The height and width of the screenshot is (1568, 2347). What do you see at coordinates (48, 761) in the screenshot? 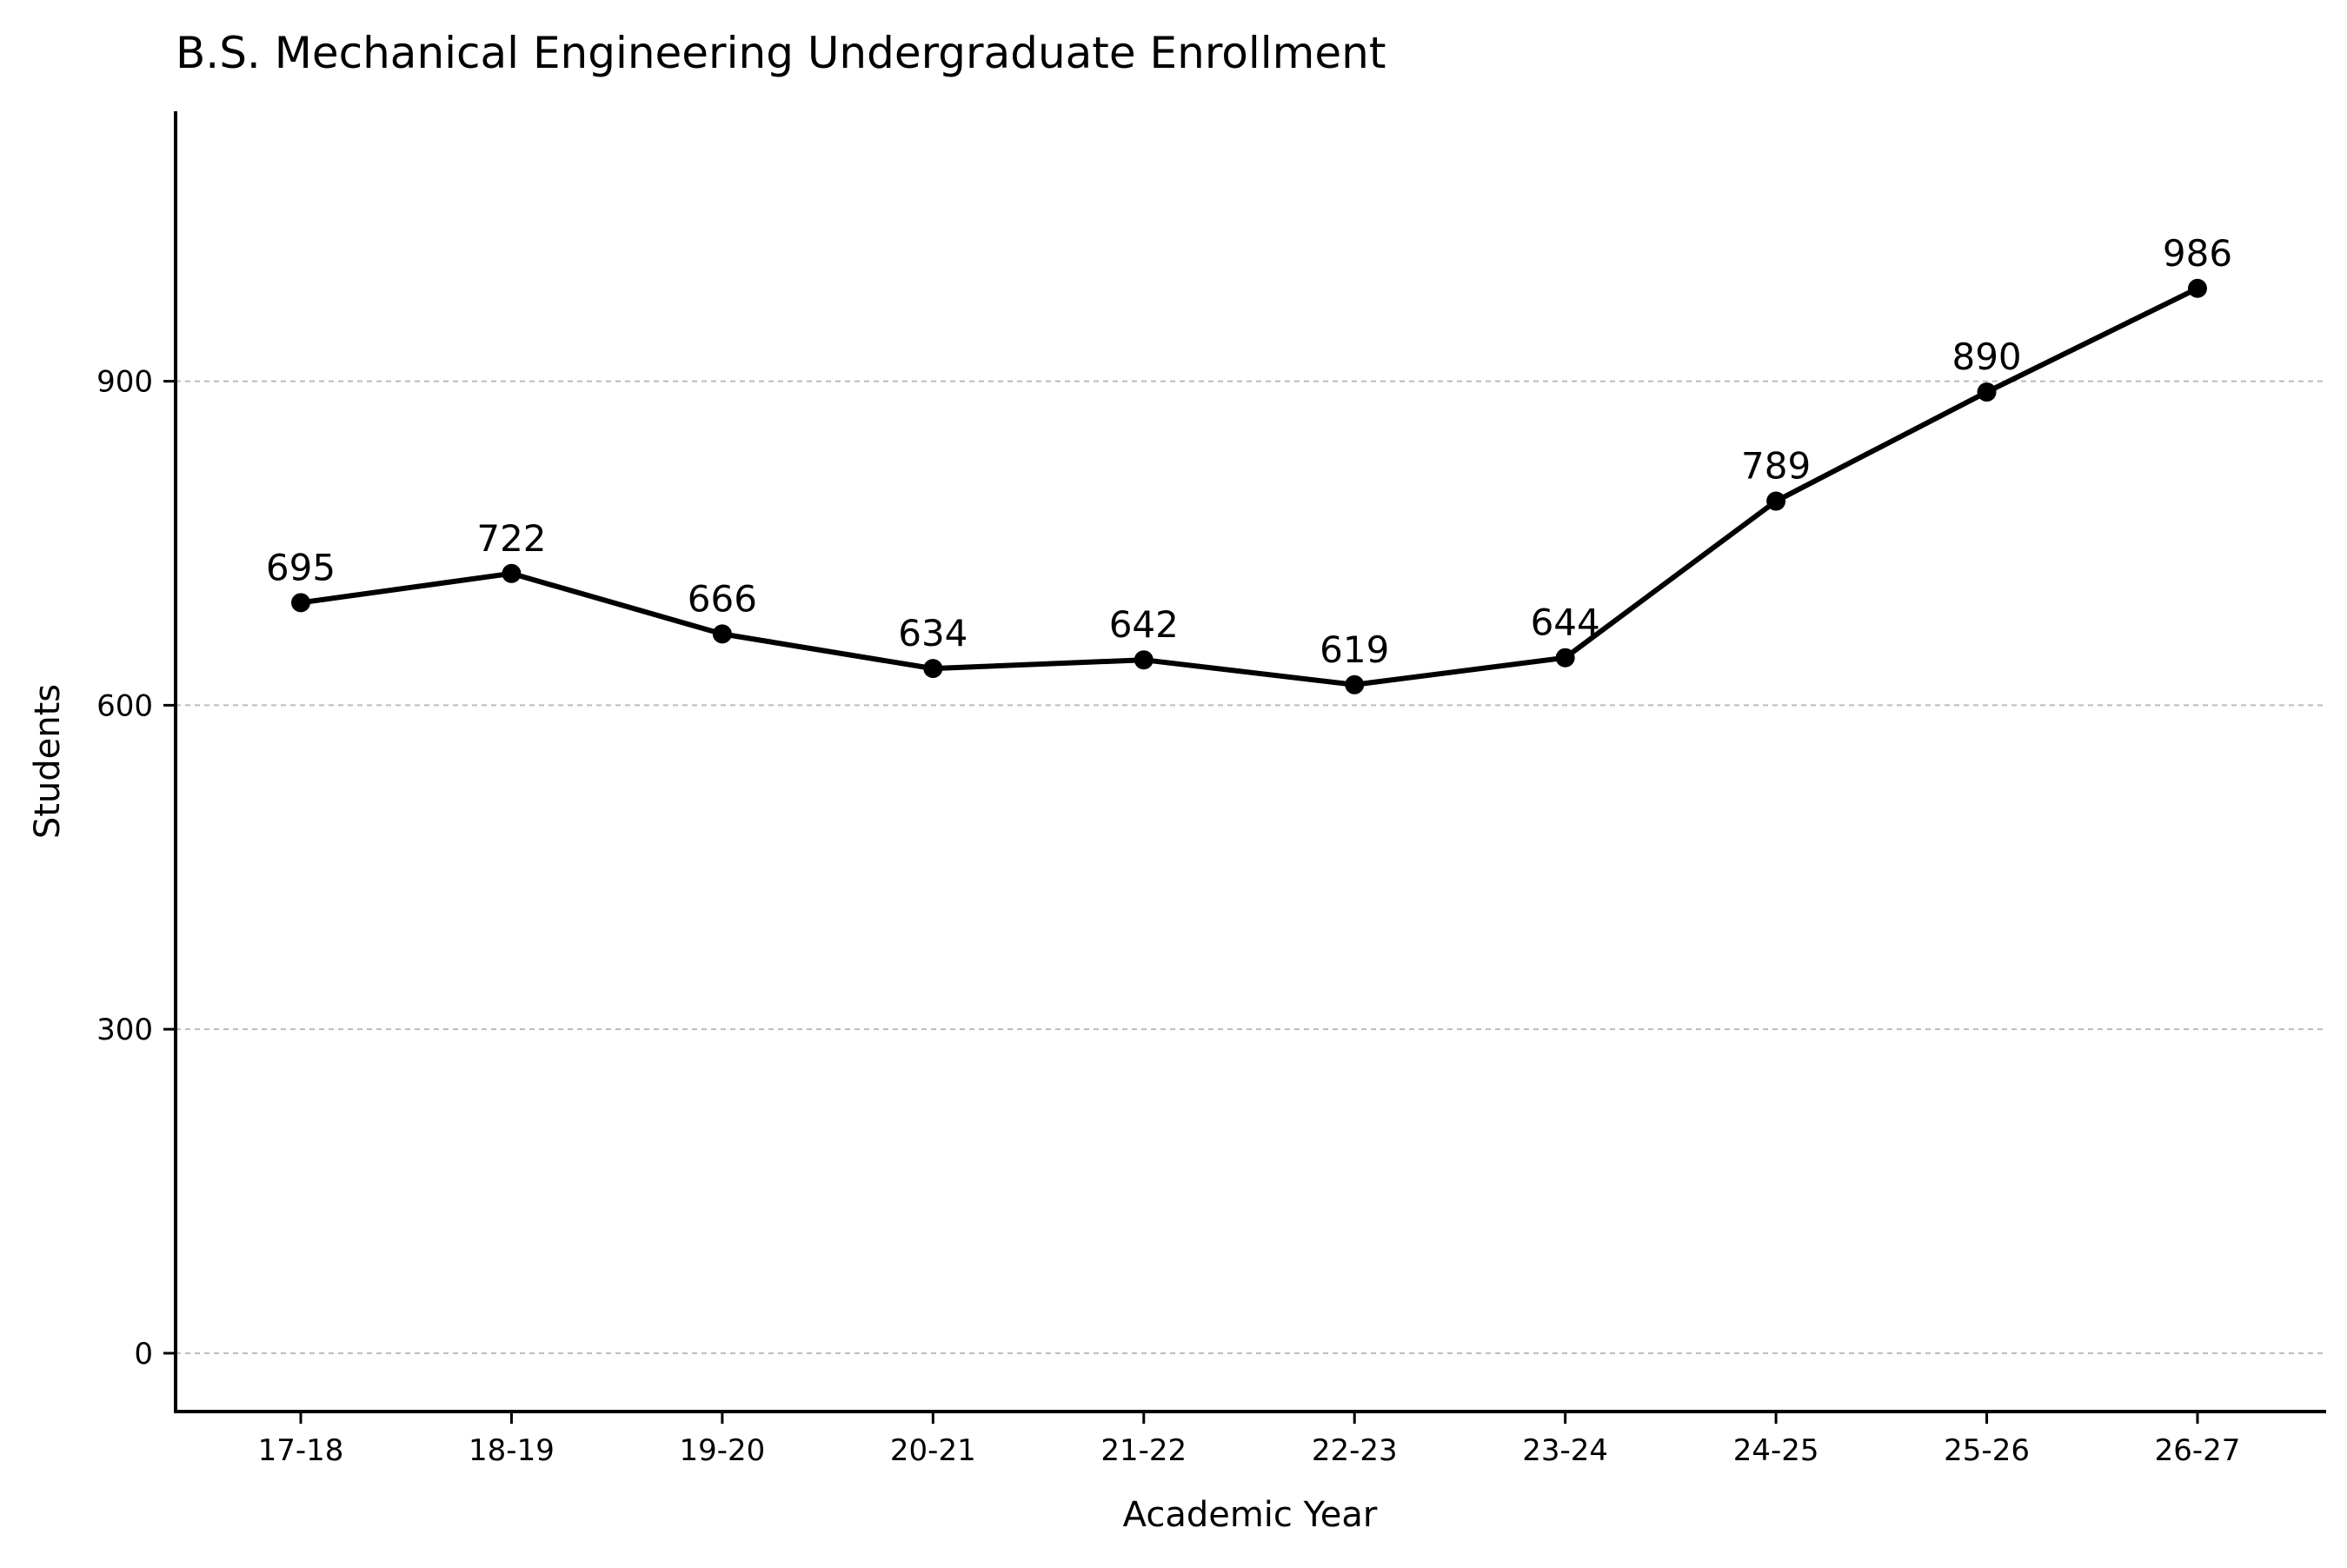
I see `y-axis-label: Students` at bounding box center [48, 761].